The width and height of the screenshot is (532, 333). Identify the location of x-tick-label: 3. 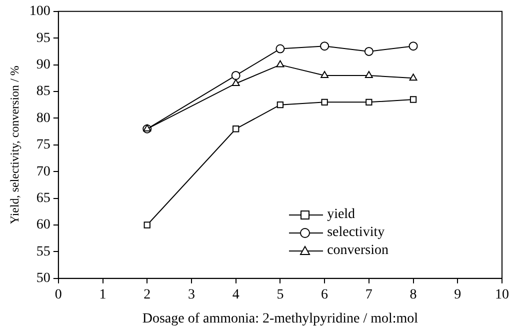
(191, 294).